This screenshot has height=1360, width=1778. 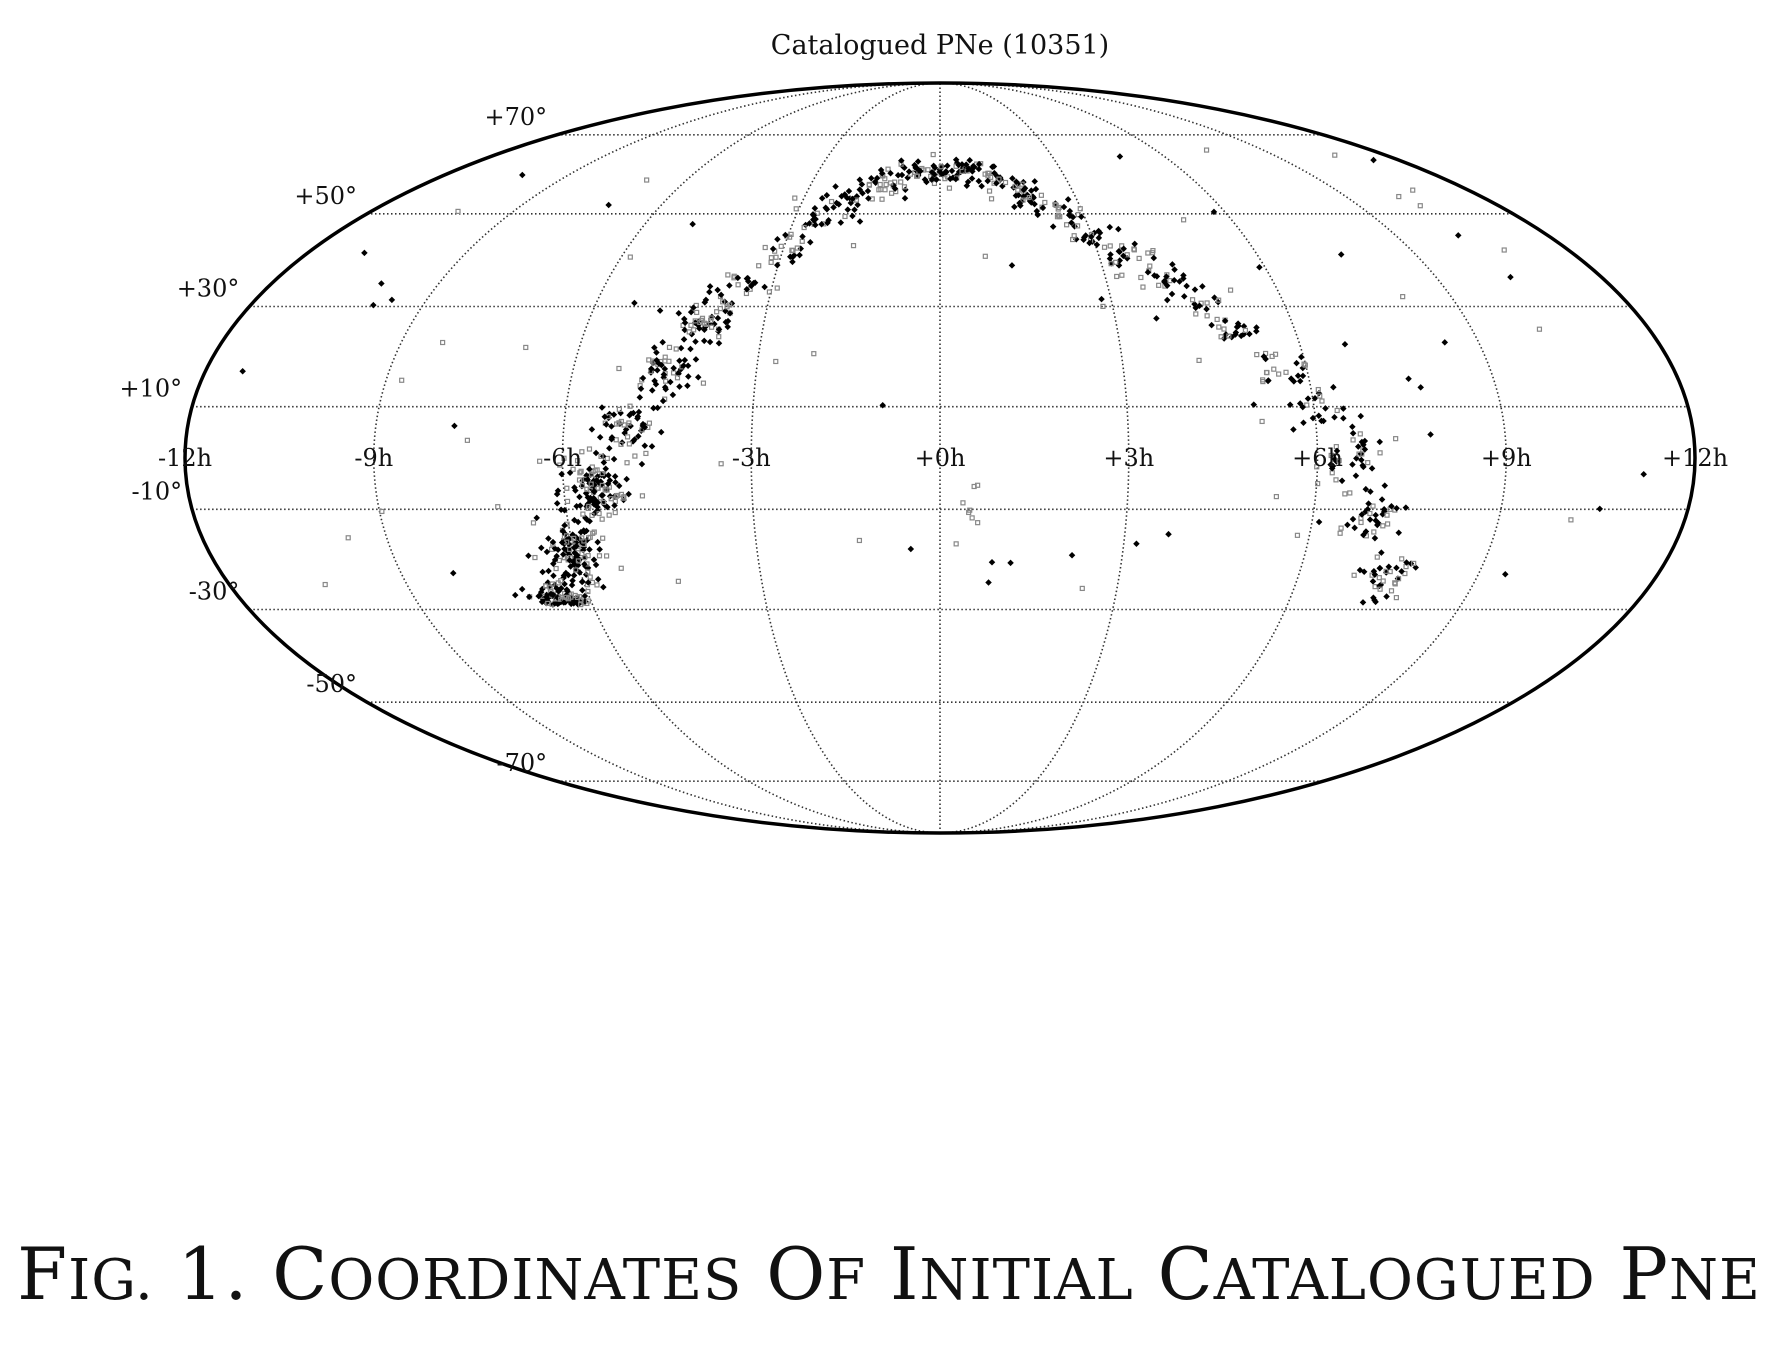 I want to click on ra-tick-label: +0h, so click(x=940, y=458).